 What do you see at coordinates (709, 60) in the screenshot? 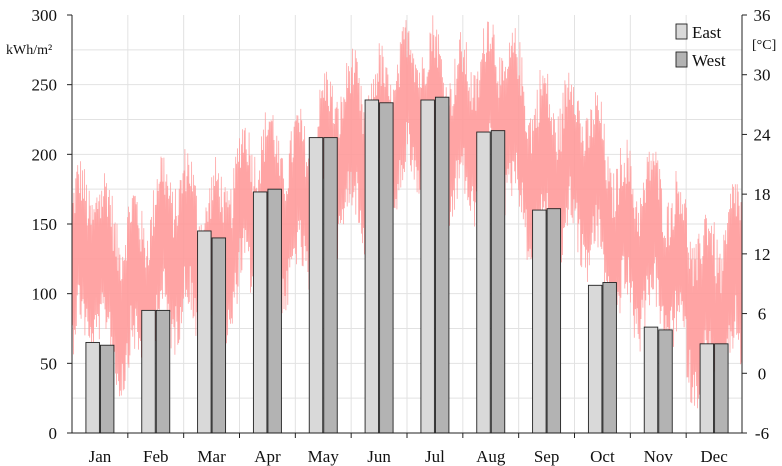
I see `legend-label-west: West` at bounding box center [709, 60].